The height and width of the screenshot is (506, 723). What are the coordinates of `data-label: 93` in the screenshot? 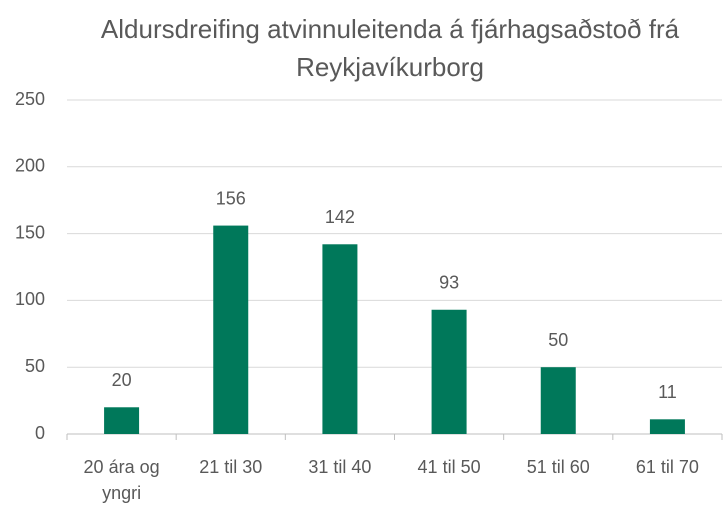 It's located at (449, 283).